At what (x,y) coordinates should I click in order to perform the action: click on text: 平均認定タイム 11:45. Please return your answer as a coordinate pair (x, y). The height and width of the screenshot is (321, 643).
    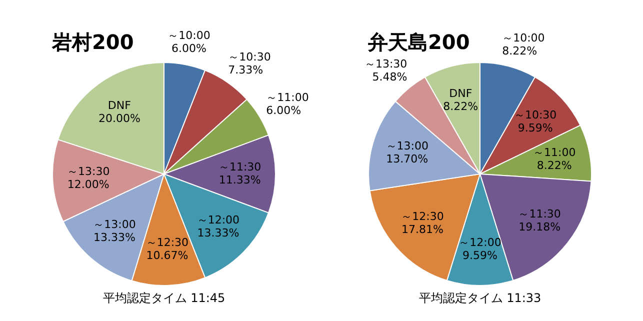
    Looking at the image, I should click on (164, 298).